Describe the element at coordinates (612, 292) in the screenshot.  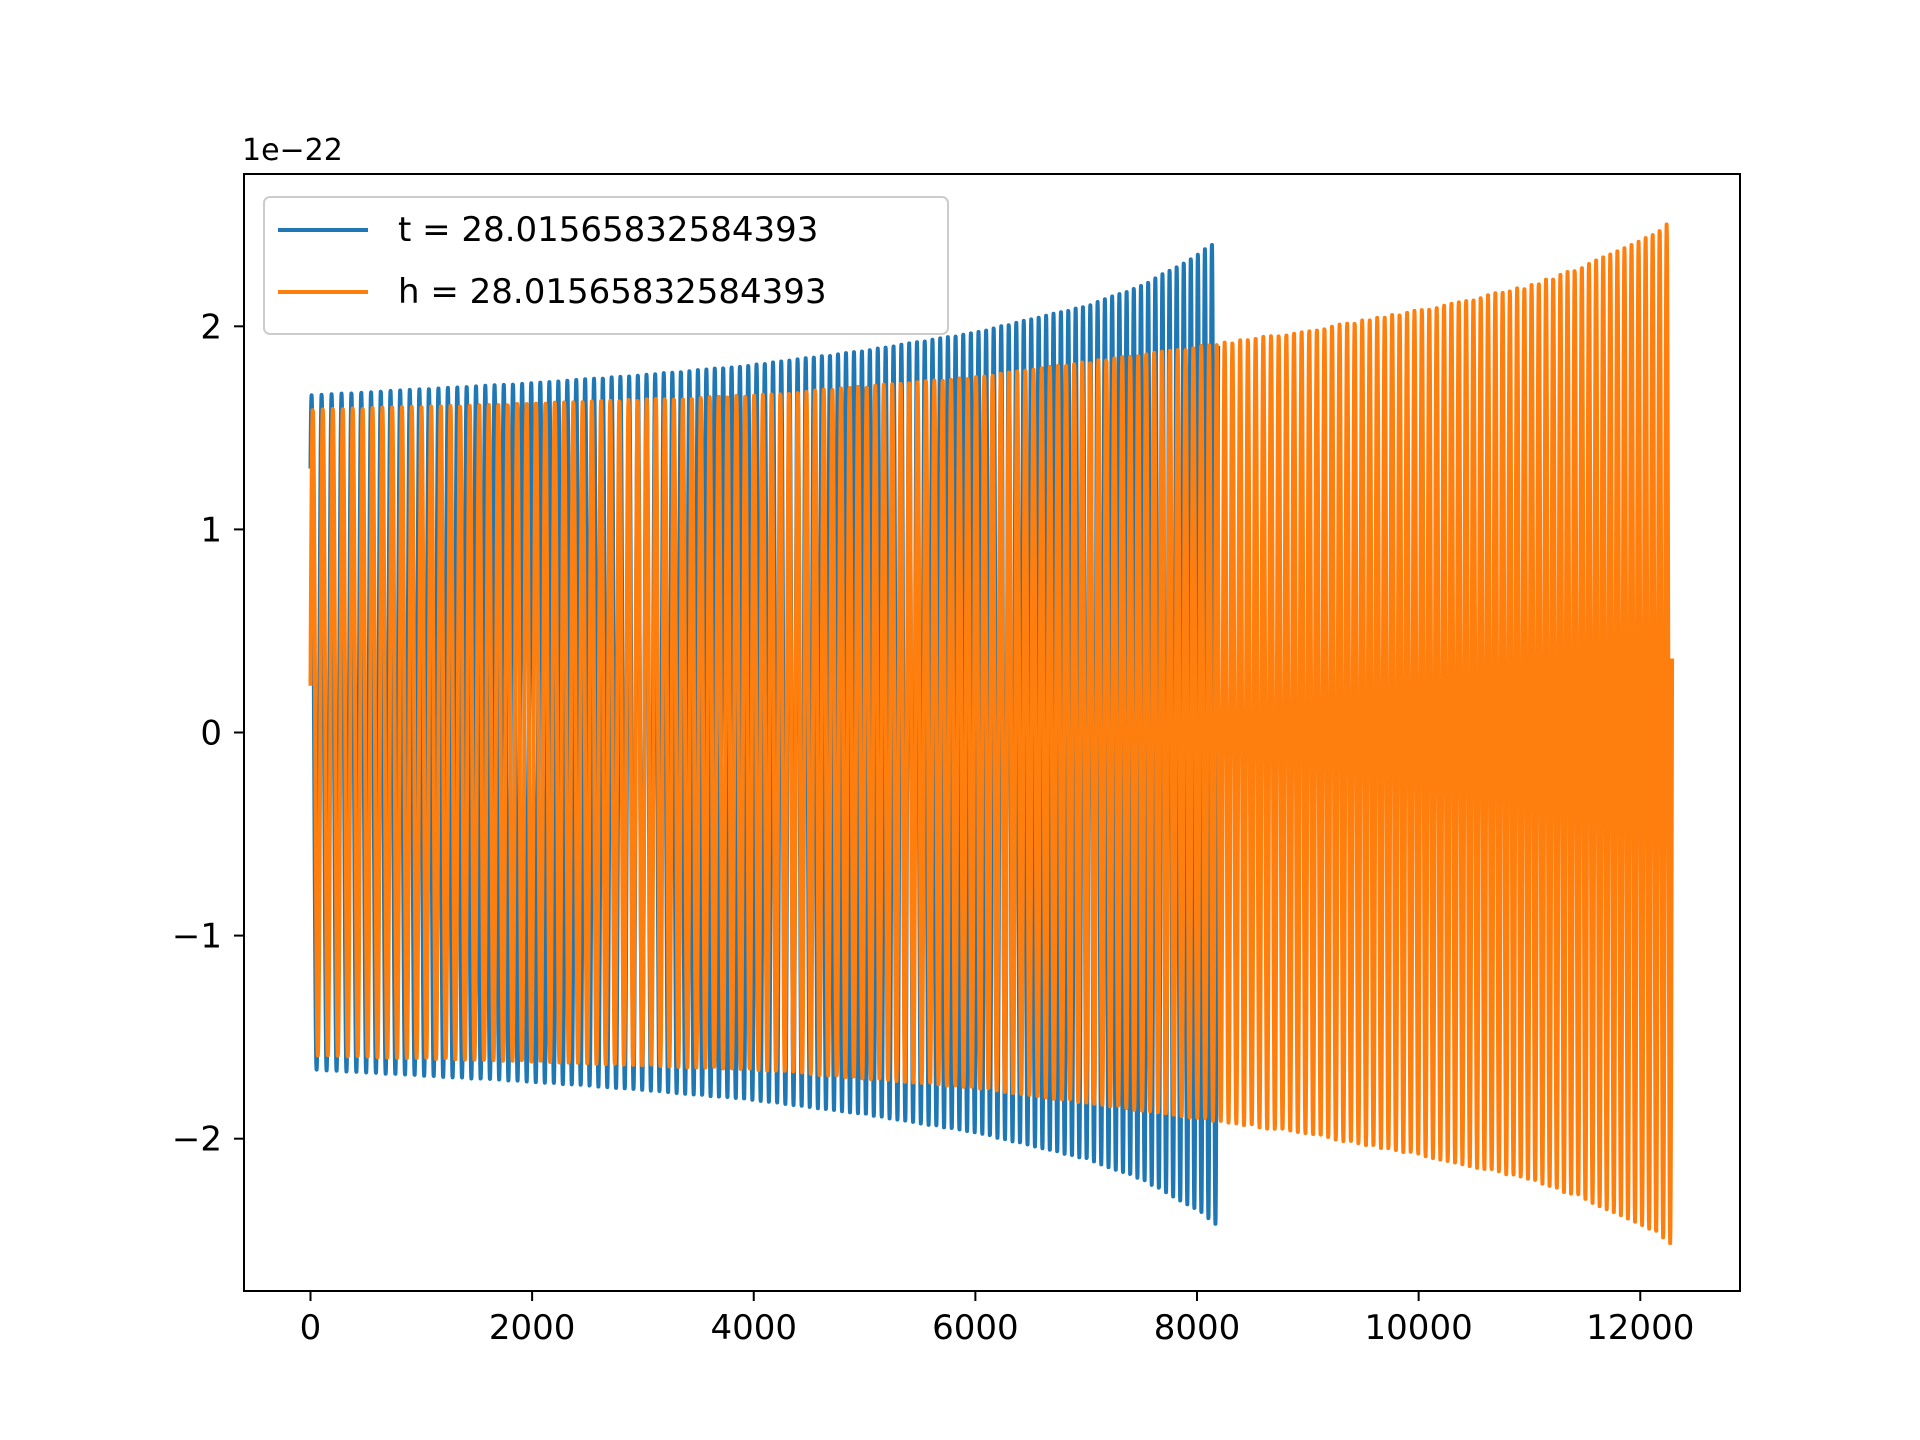
I see `legend-label-h: h = 28.01565832584393` at that location.